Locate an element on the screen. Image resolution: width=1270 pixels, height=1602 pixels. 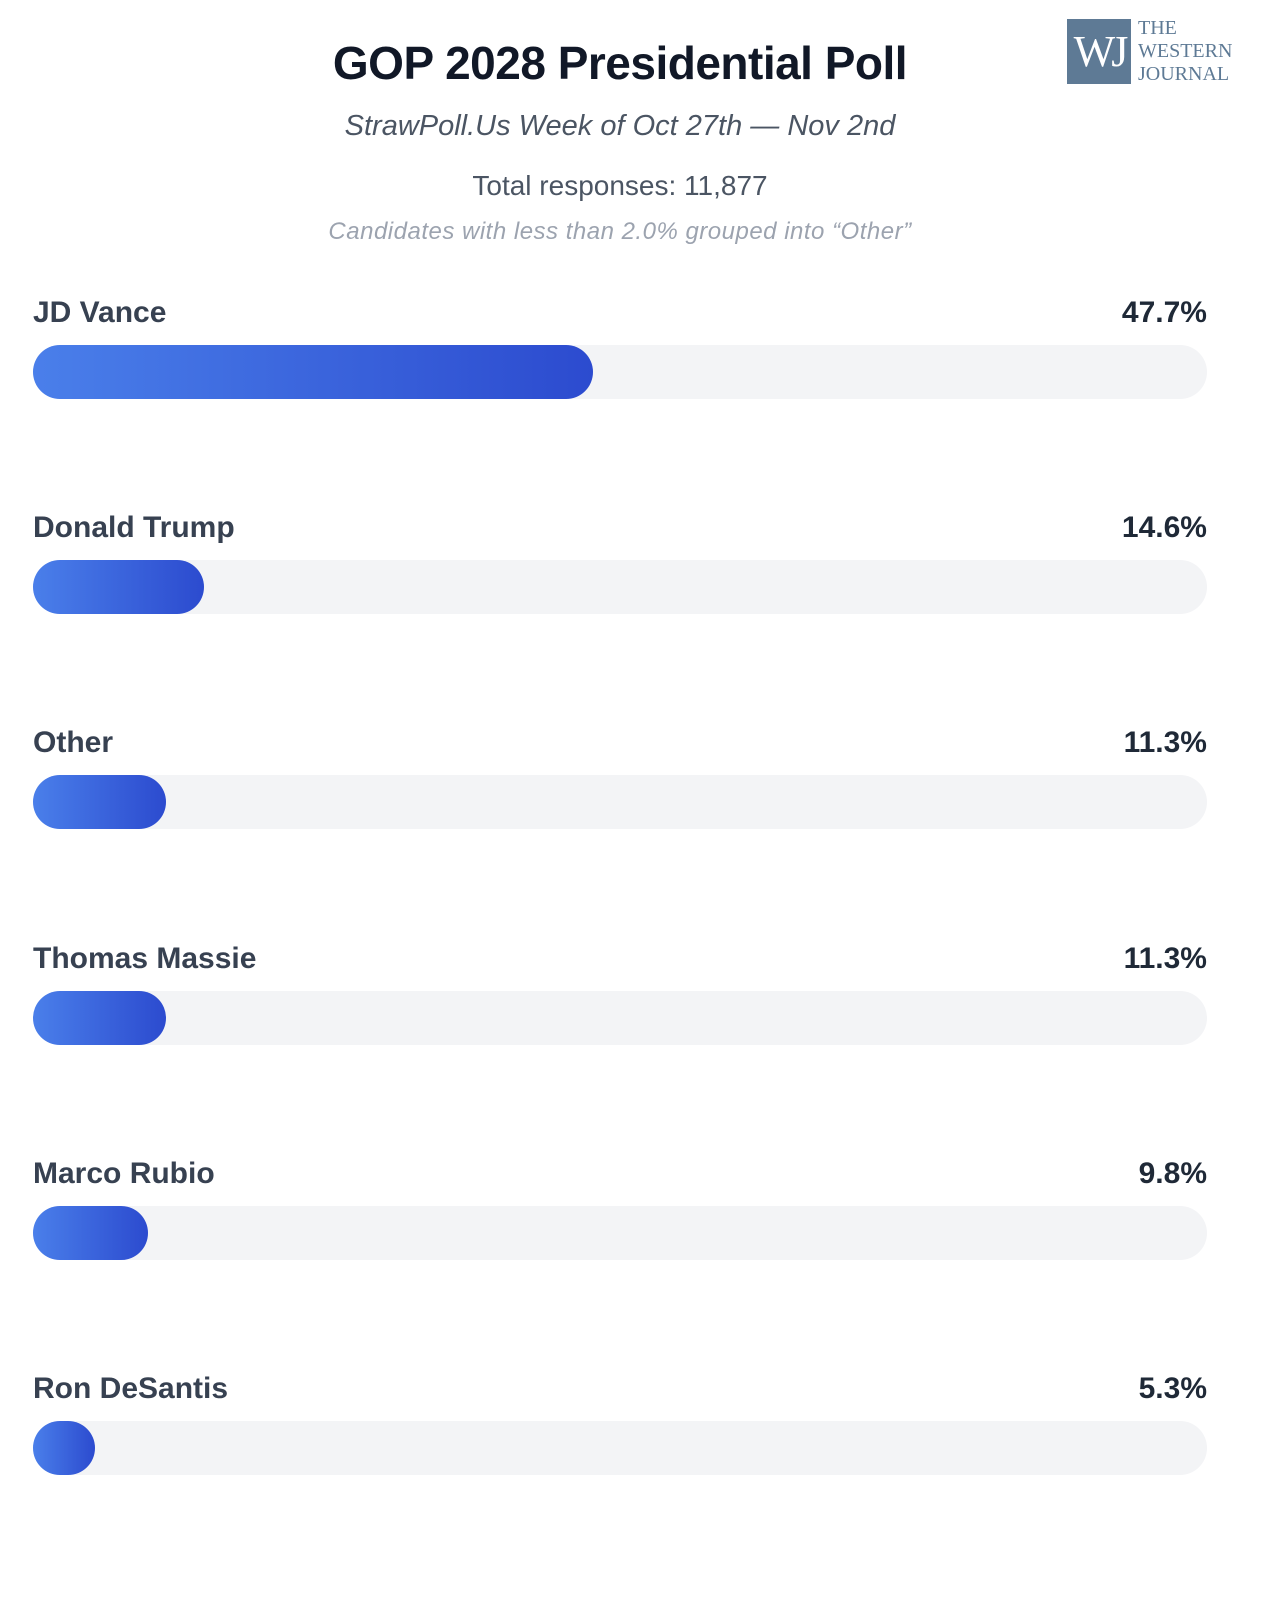
bar-row: Other 11.3% is located at coordinates (620, 789).